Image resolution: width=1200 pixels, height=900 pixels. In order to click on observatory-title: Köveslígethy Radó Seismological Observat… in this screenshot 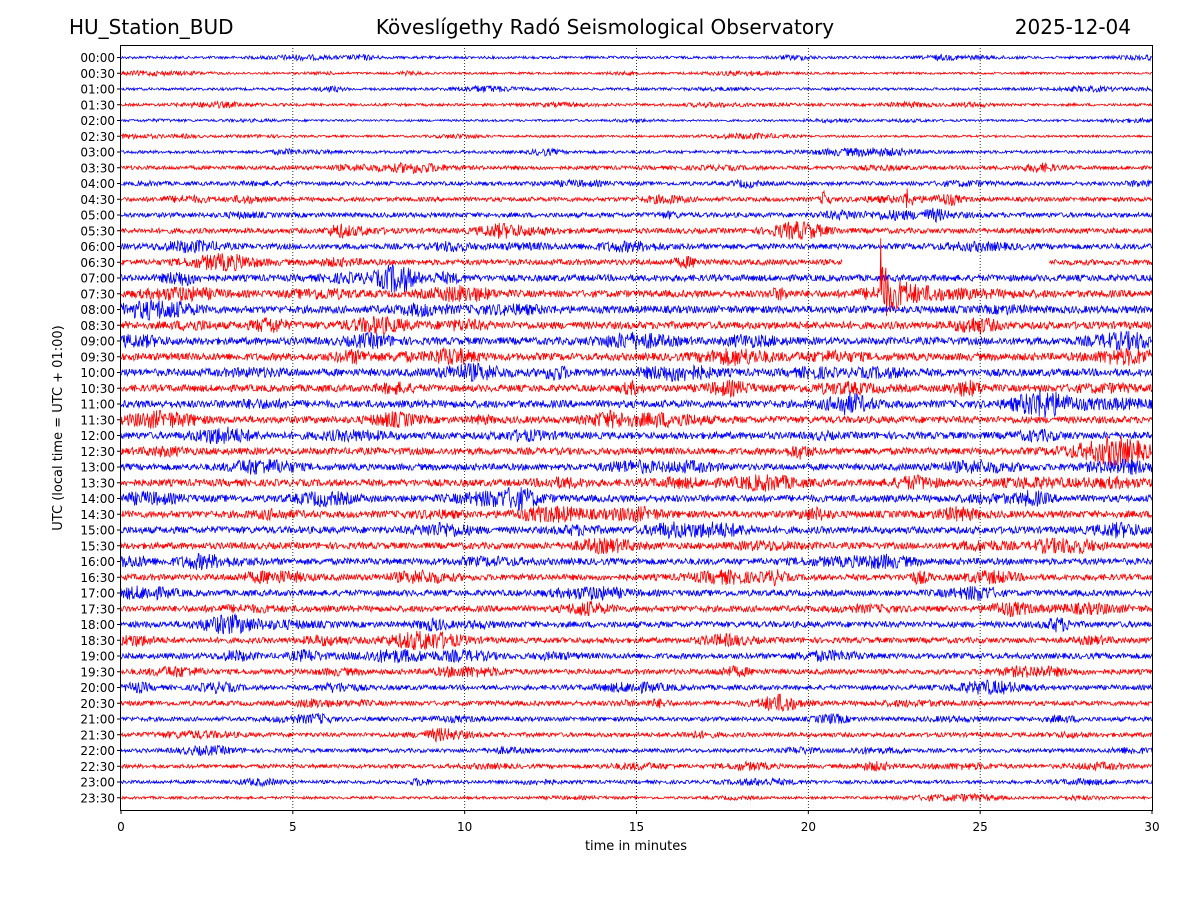, I will do `click(600, 27)`.